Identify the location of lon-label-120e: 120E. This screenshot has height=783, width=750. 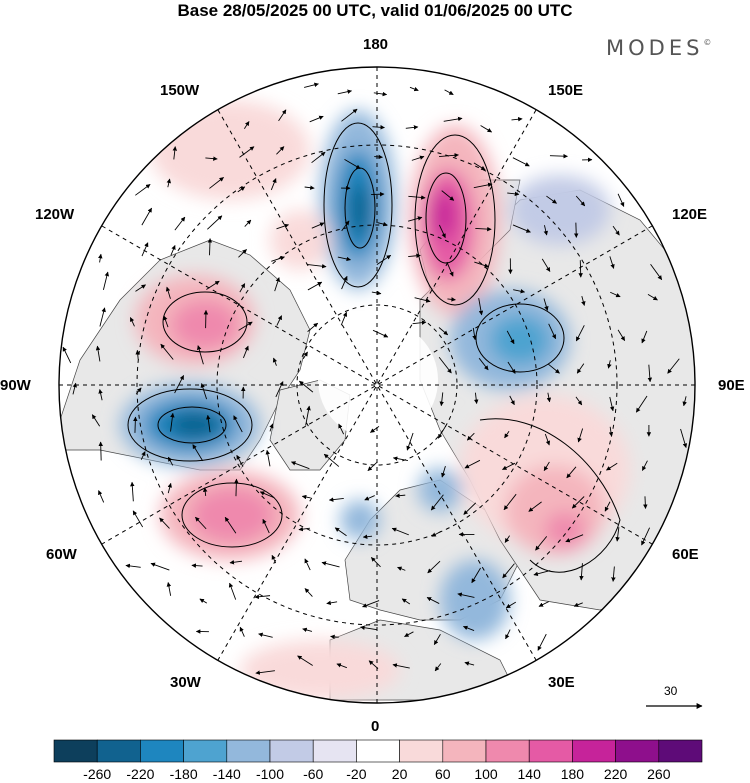
(690, 214).